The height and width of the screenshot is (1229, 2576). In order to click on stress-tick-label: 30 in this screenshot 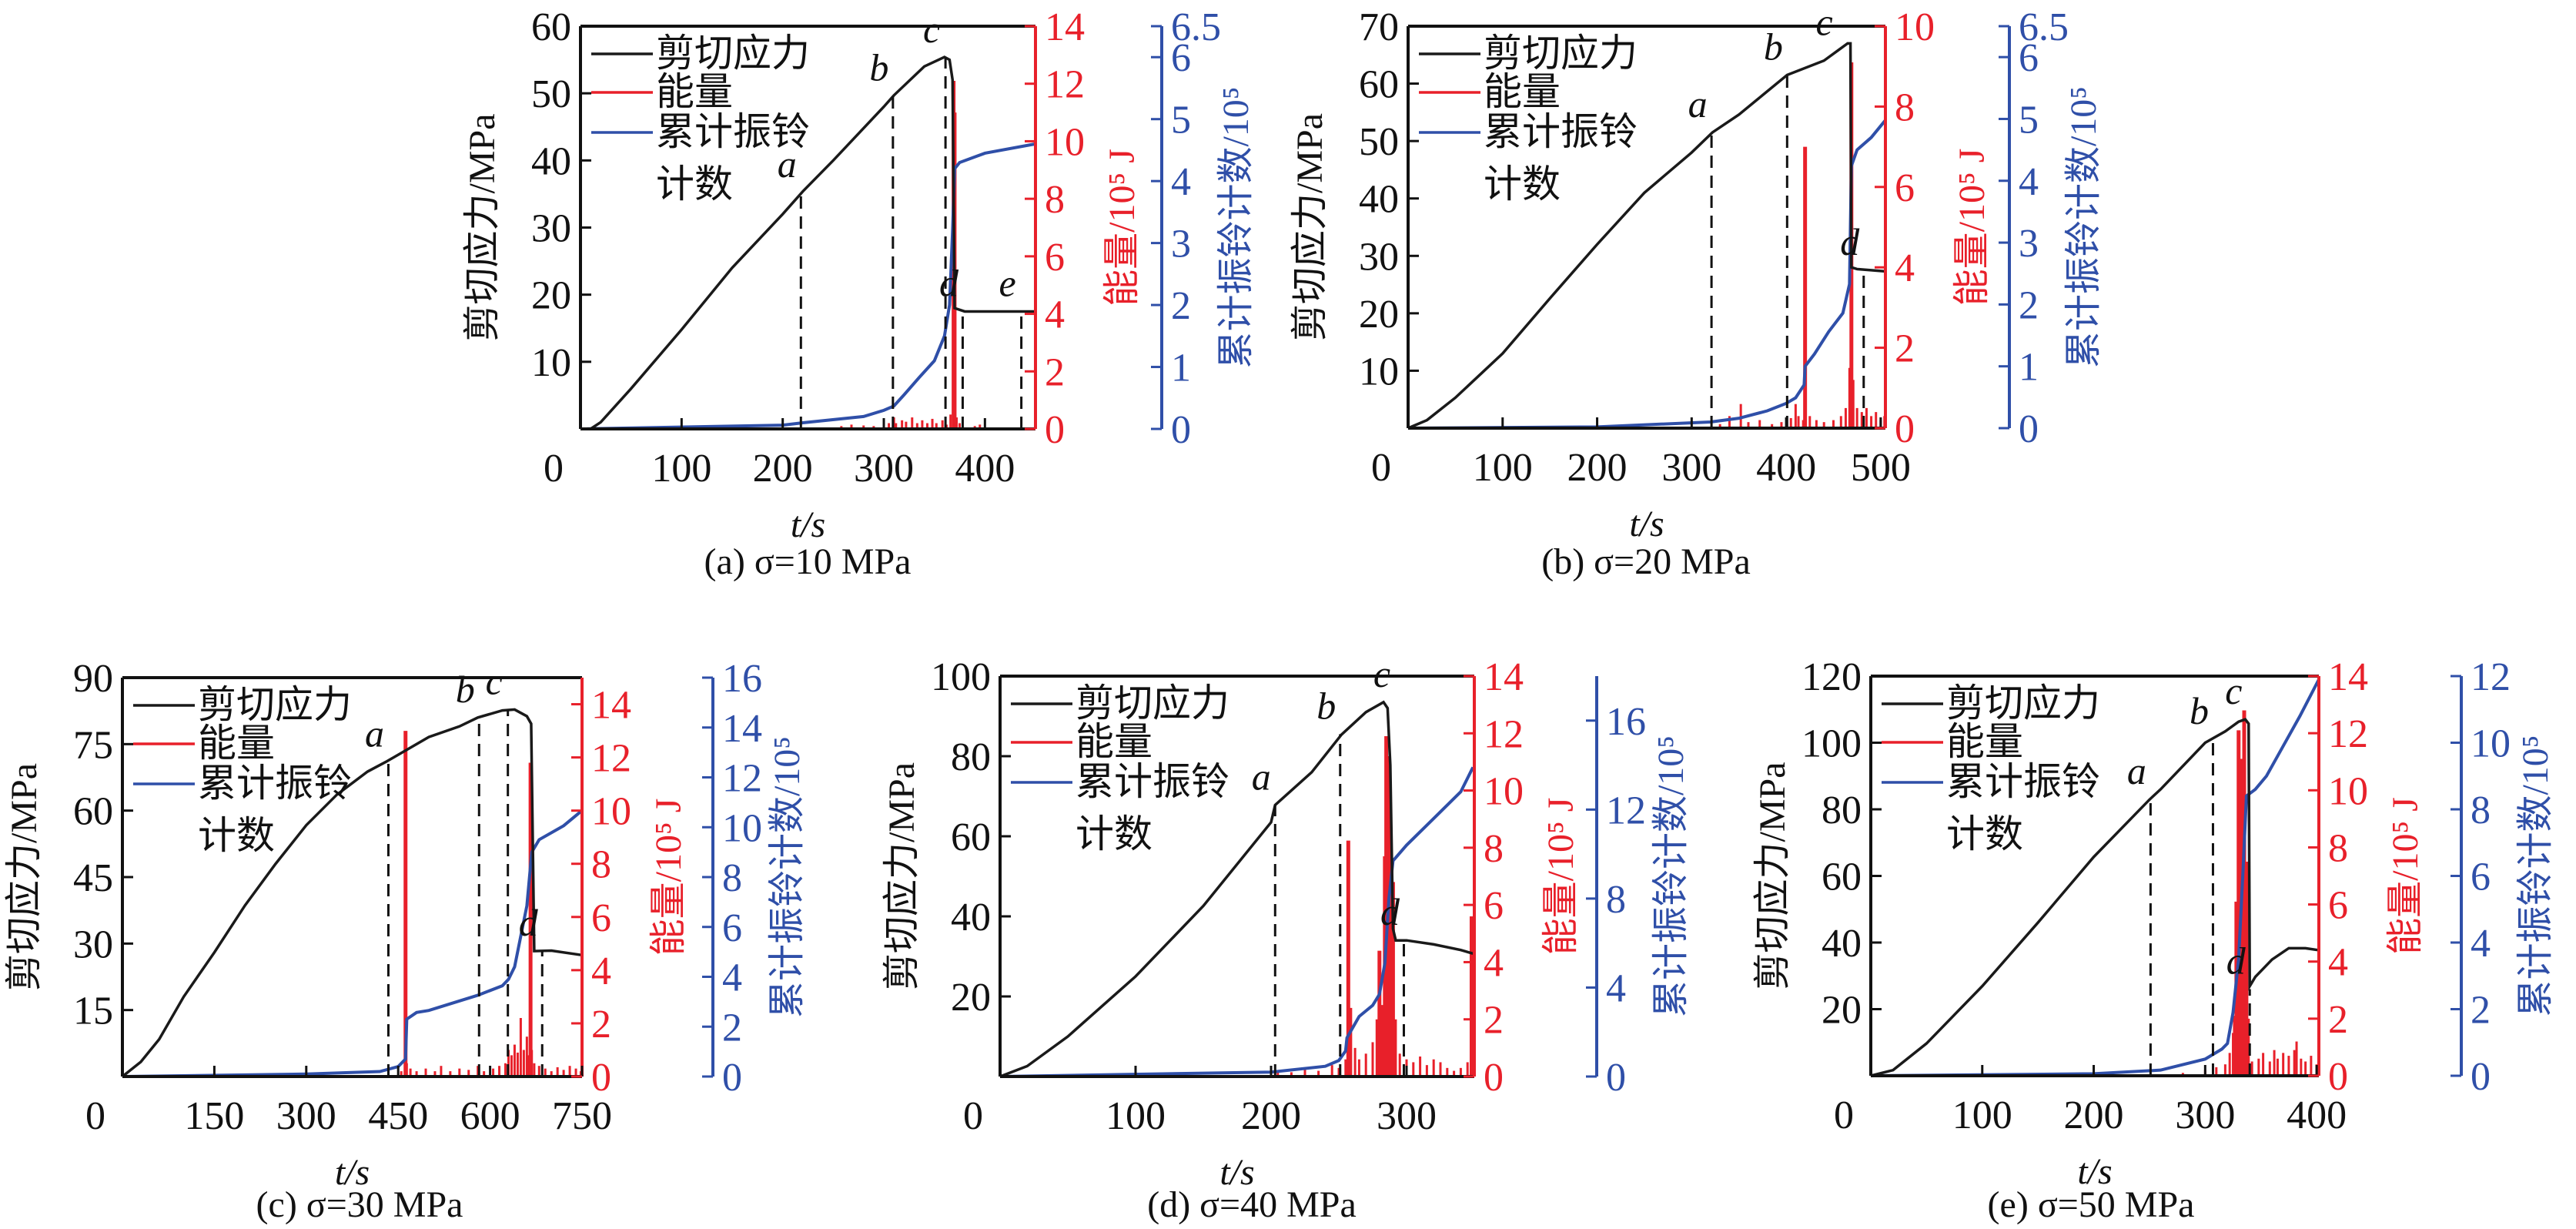, I will do `click(93, 944)`.